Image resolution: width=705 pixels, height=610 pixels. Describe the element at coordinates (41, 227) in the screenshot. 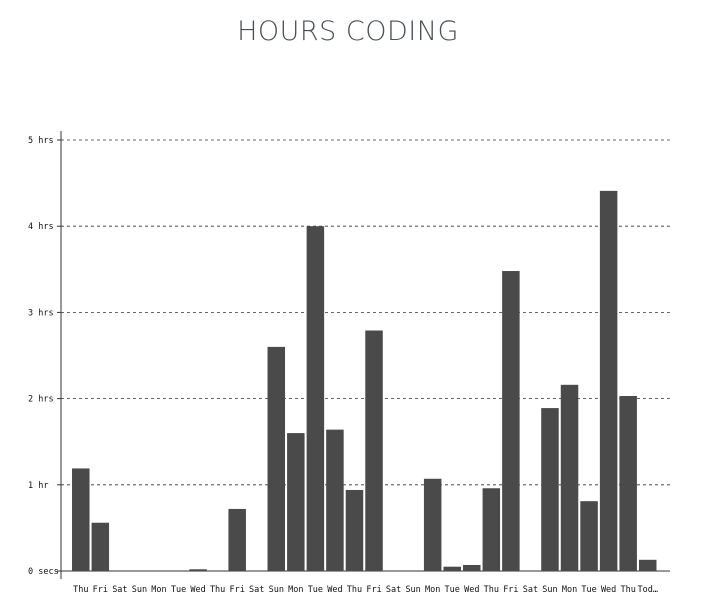

I see `y-tick-label: 4 hrs` at that location.